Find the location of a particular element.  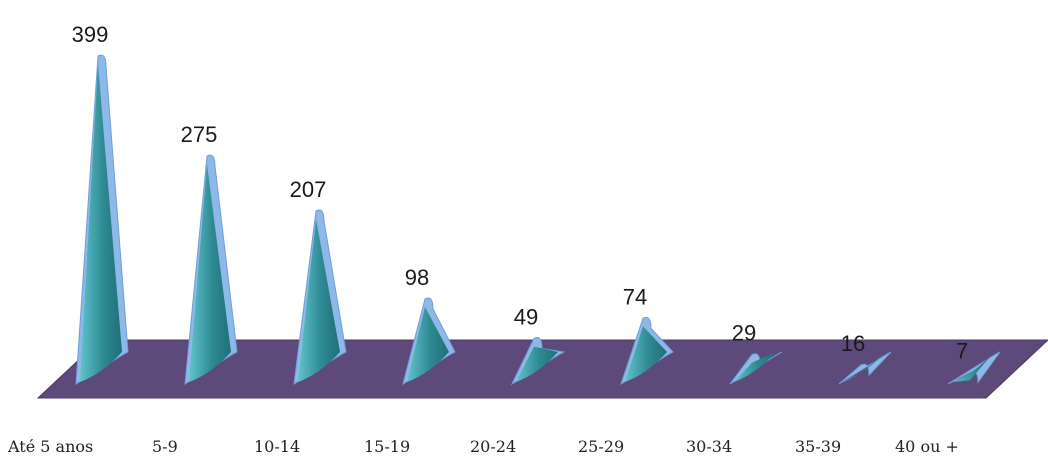

data-label-2: 207 is located at coordinates (308, 189).